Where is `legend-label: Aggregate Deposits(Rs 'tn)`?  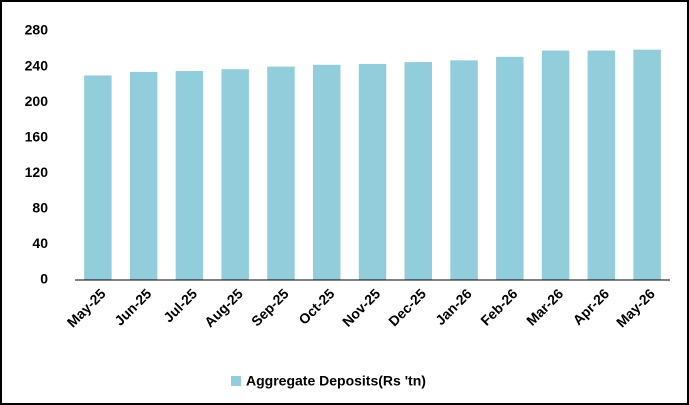 legend-label: Aggregate Deposits(Rs 'tn) is located at coordinates (336, 381).